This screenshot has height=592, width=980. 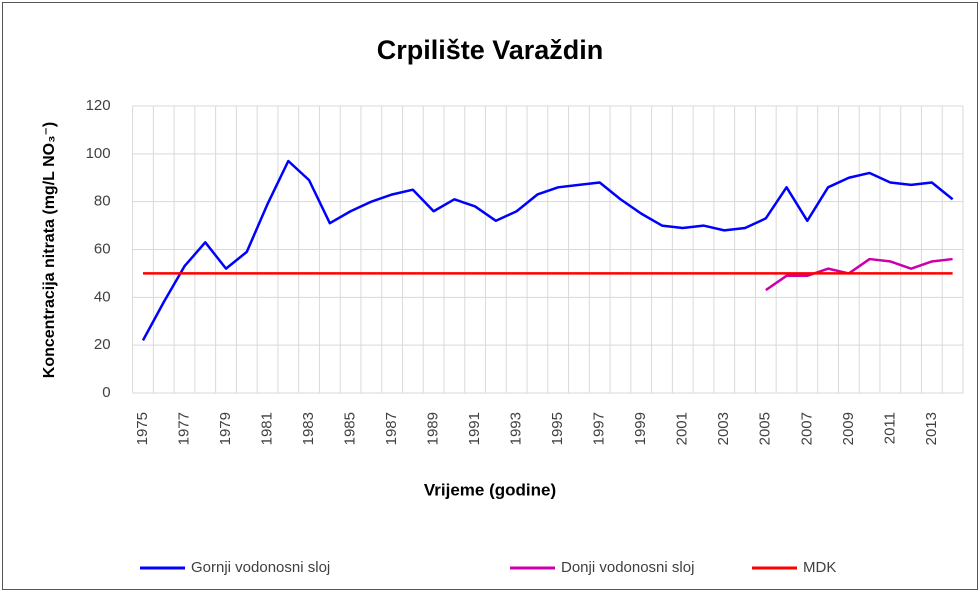 What do you see at coordinates (640, 428) in the screenshot?
I see `x-tick-label: 1999` at bounding box center [640, 428].